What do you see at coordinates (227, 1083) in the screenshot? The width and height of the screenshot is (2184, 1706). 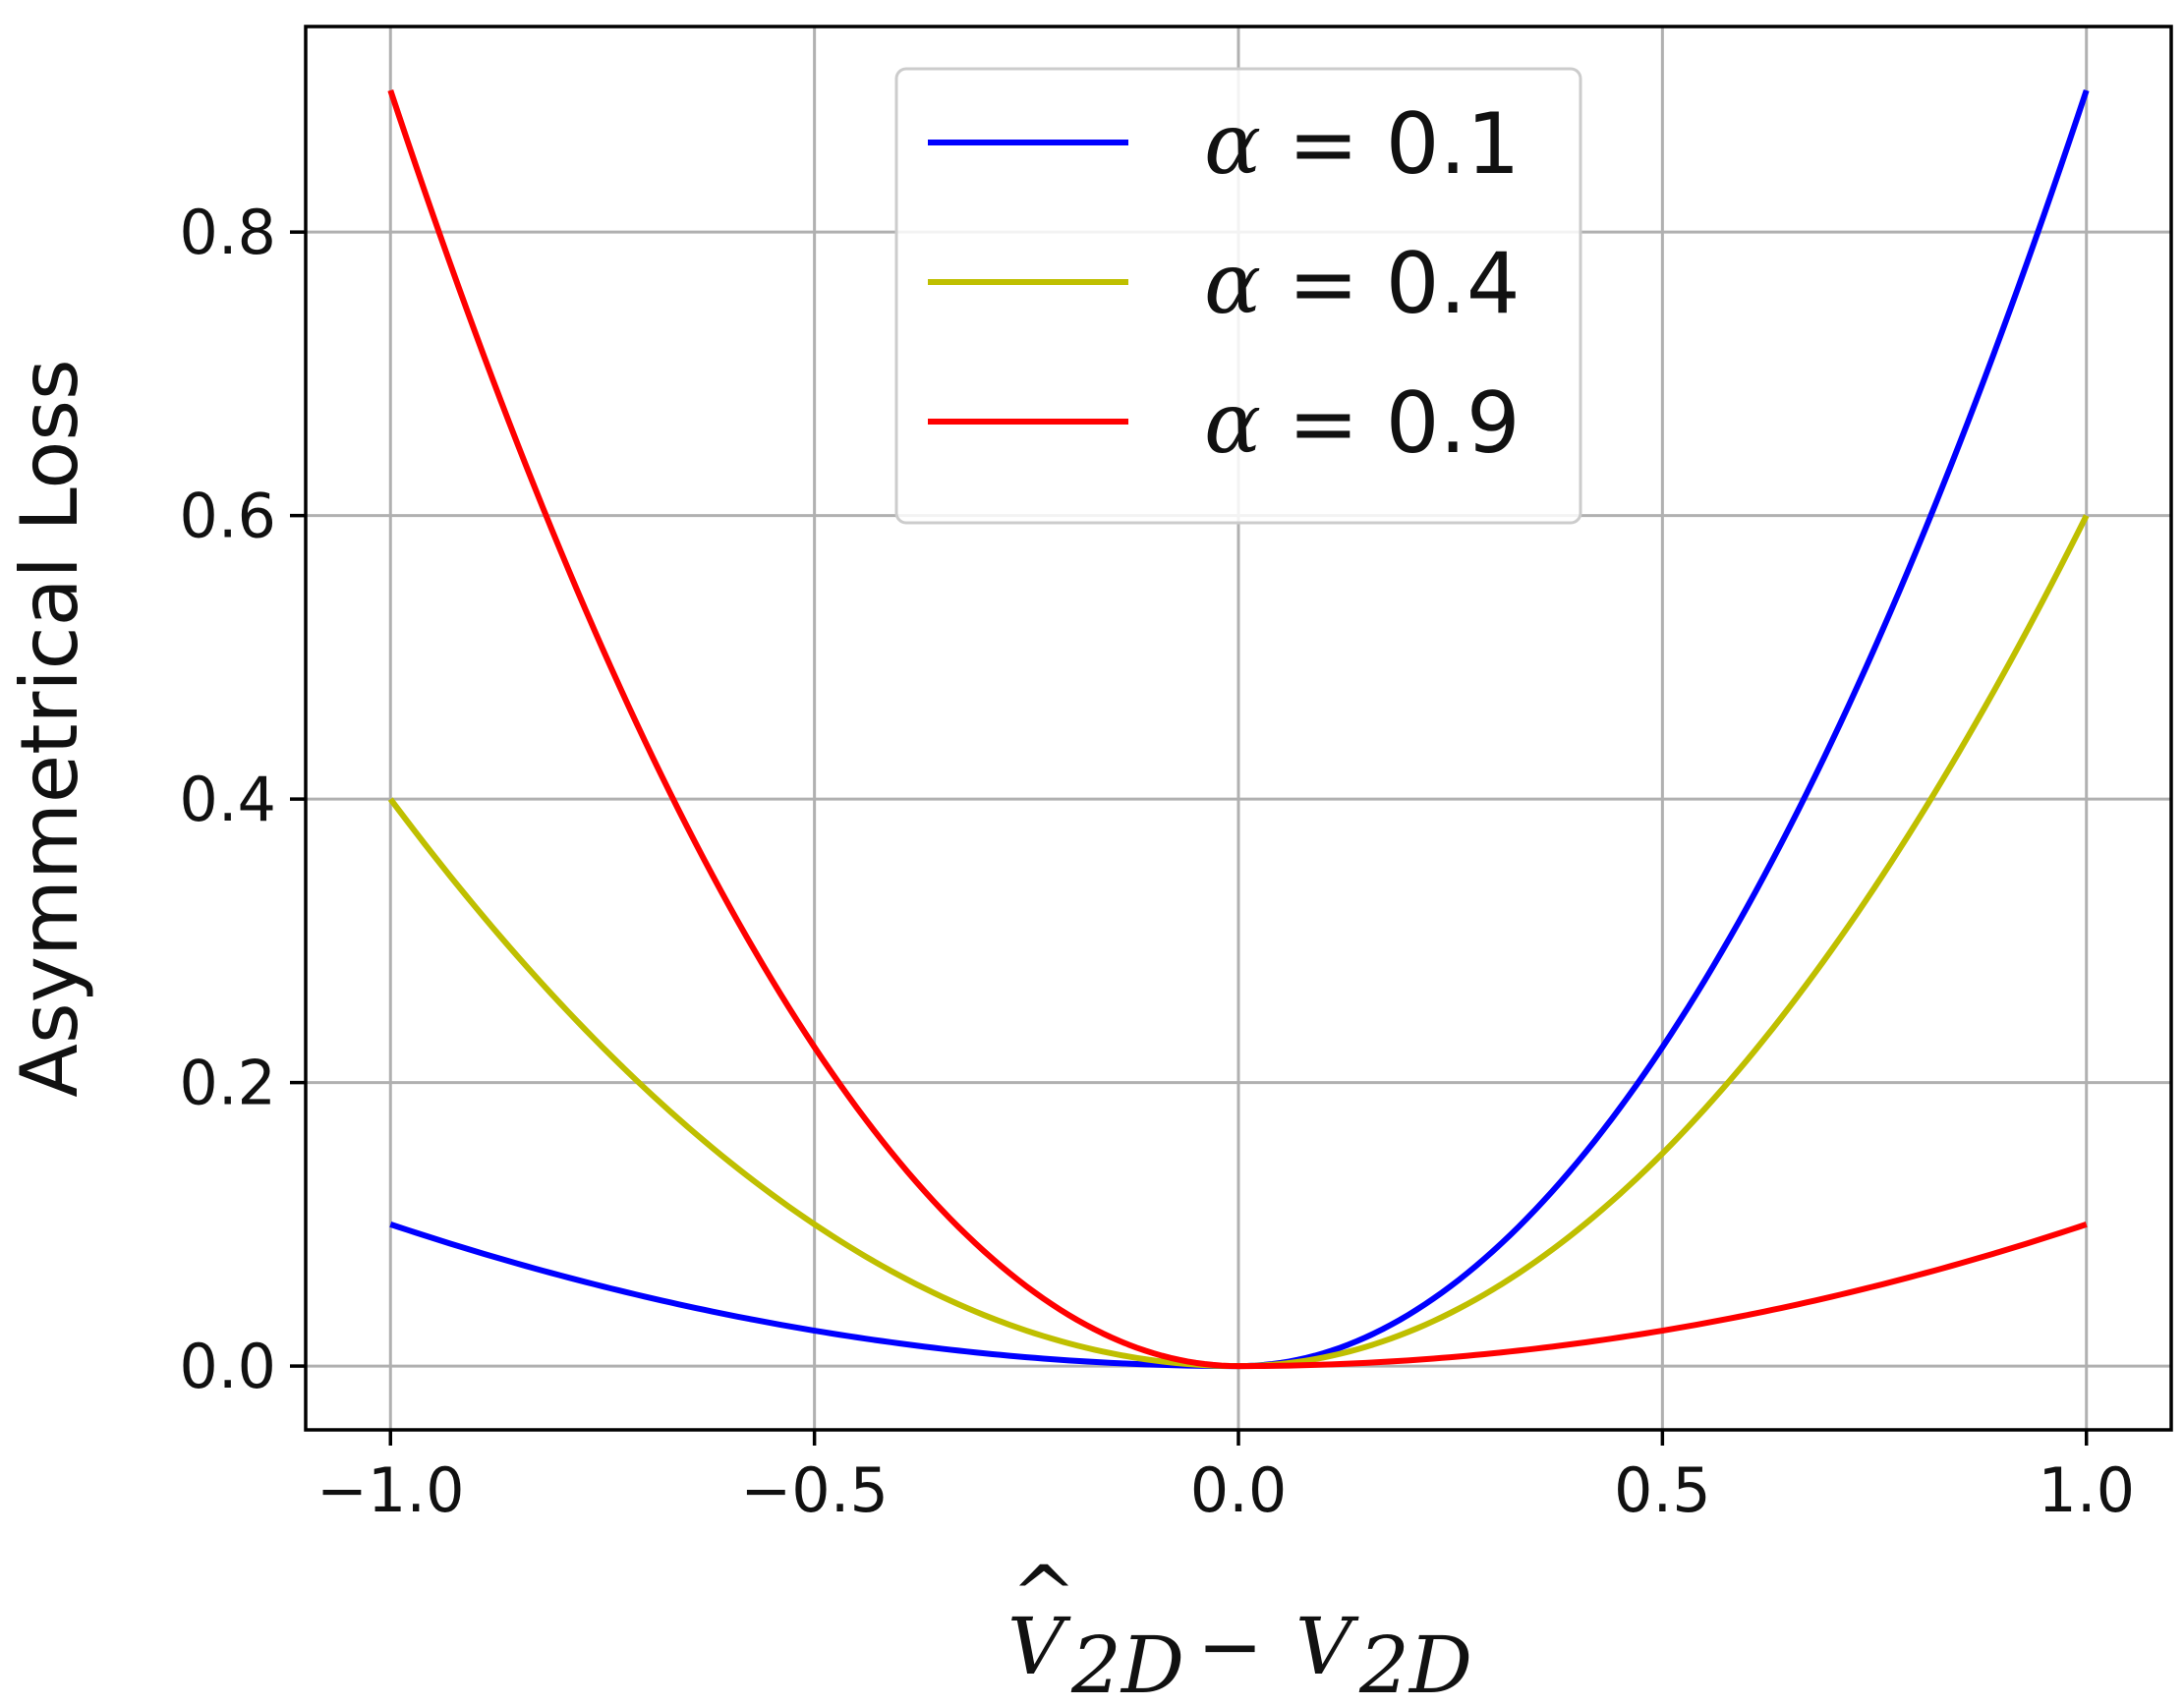 I see `y-tick-label: 0.2` at bounding box center [227, 1083].